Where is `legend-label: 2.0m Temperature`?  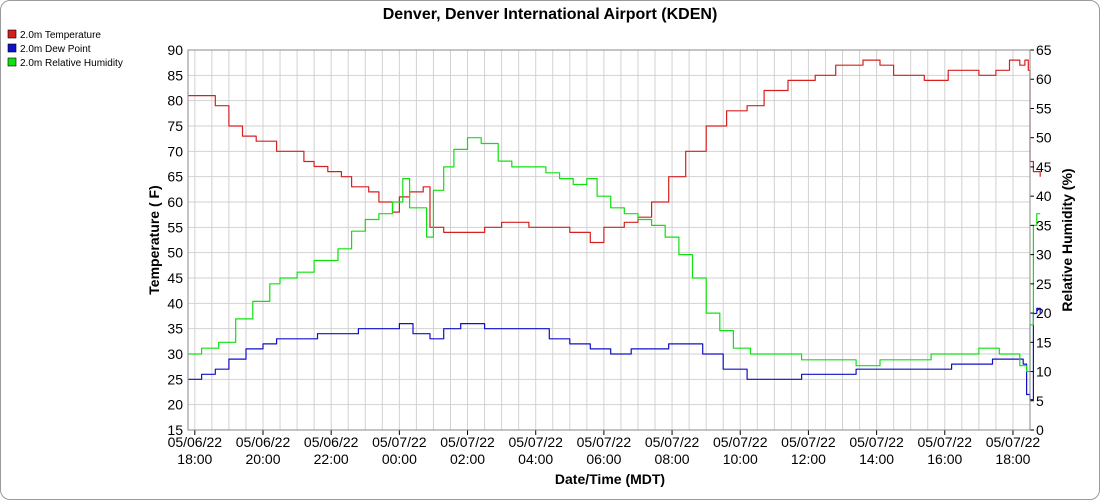 legend-label: 2.0m Temperature is located at coordinates (60, 35).